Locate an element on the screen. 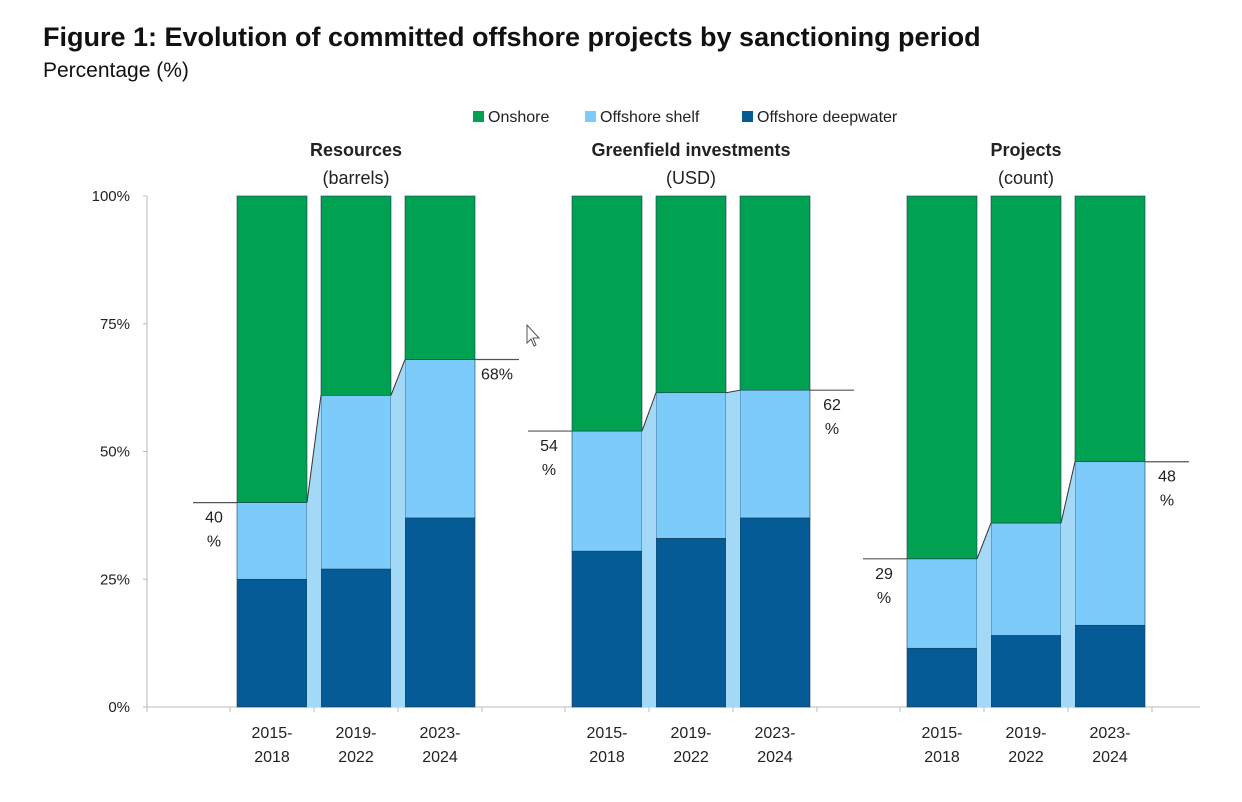  annotation-label: 48 is located at coordinates (1167, 477).